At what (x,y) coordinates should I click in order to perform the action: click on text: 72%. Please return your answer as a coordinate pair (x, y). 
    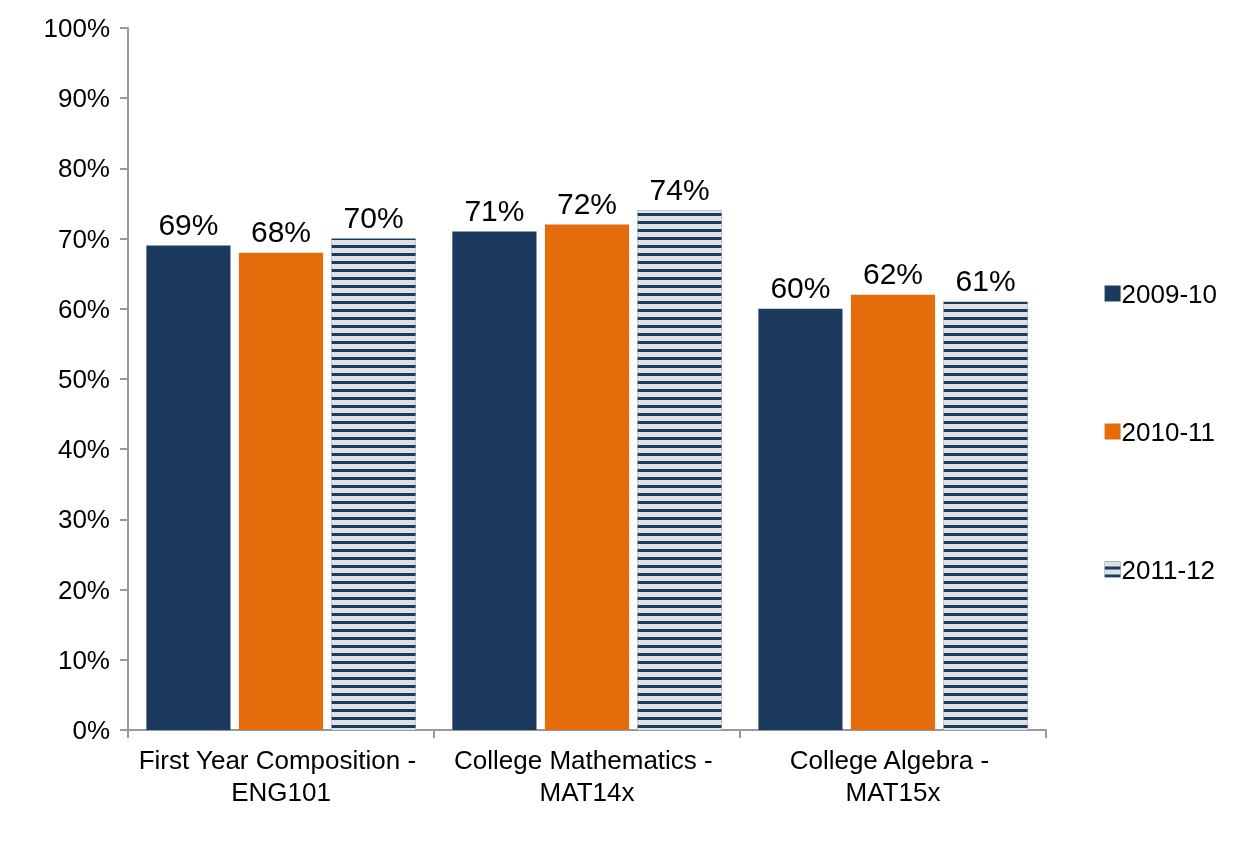
    Looking at the image, I should click on (587, 204).